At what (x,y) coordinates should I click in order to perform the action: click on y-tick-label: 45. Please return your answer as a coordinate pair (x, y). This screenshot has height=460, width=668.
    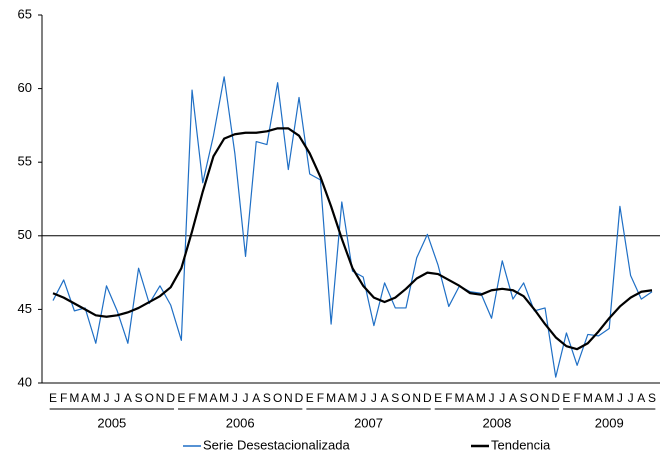
    Looking at the image, I should click on (25, 308).